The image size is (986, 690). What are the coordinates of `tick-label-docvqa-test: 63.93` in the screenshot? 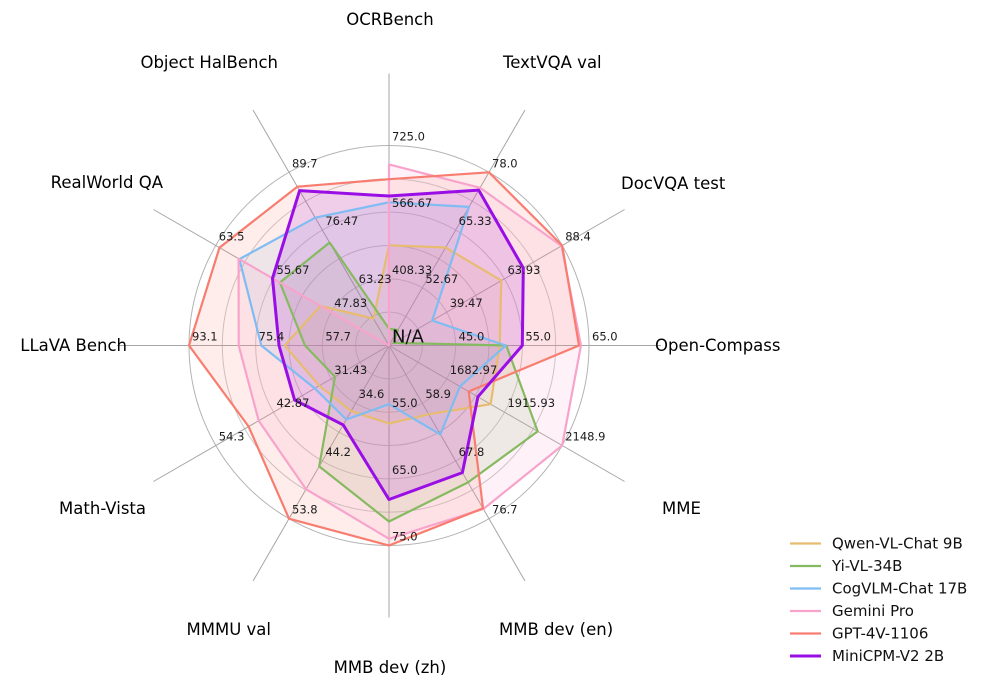 It's located at (523, 270).